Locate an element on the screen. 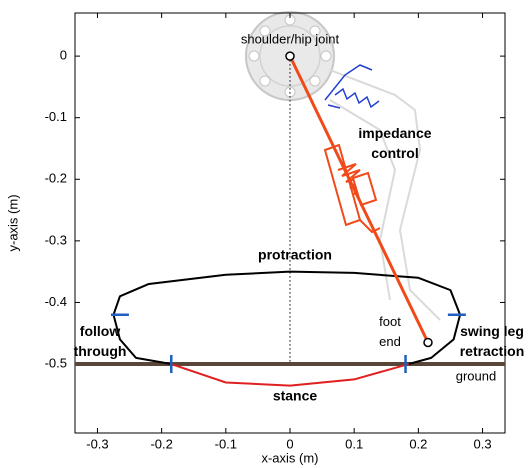 Image resolution: width=532 pixels, height=468 pixels. wheel-holes is located at coordinates (290, 56).